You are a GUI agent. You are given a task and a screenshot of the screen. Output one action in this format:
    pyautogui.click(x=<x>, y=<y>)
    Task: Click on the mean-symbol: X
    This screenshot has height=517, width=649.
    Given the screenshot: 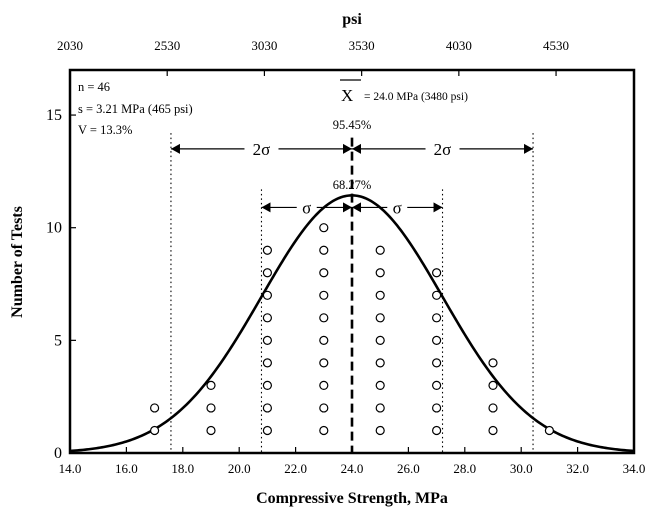 What is the action you would take?
    pyautogui.click(x=347, y=95)
    